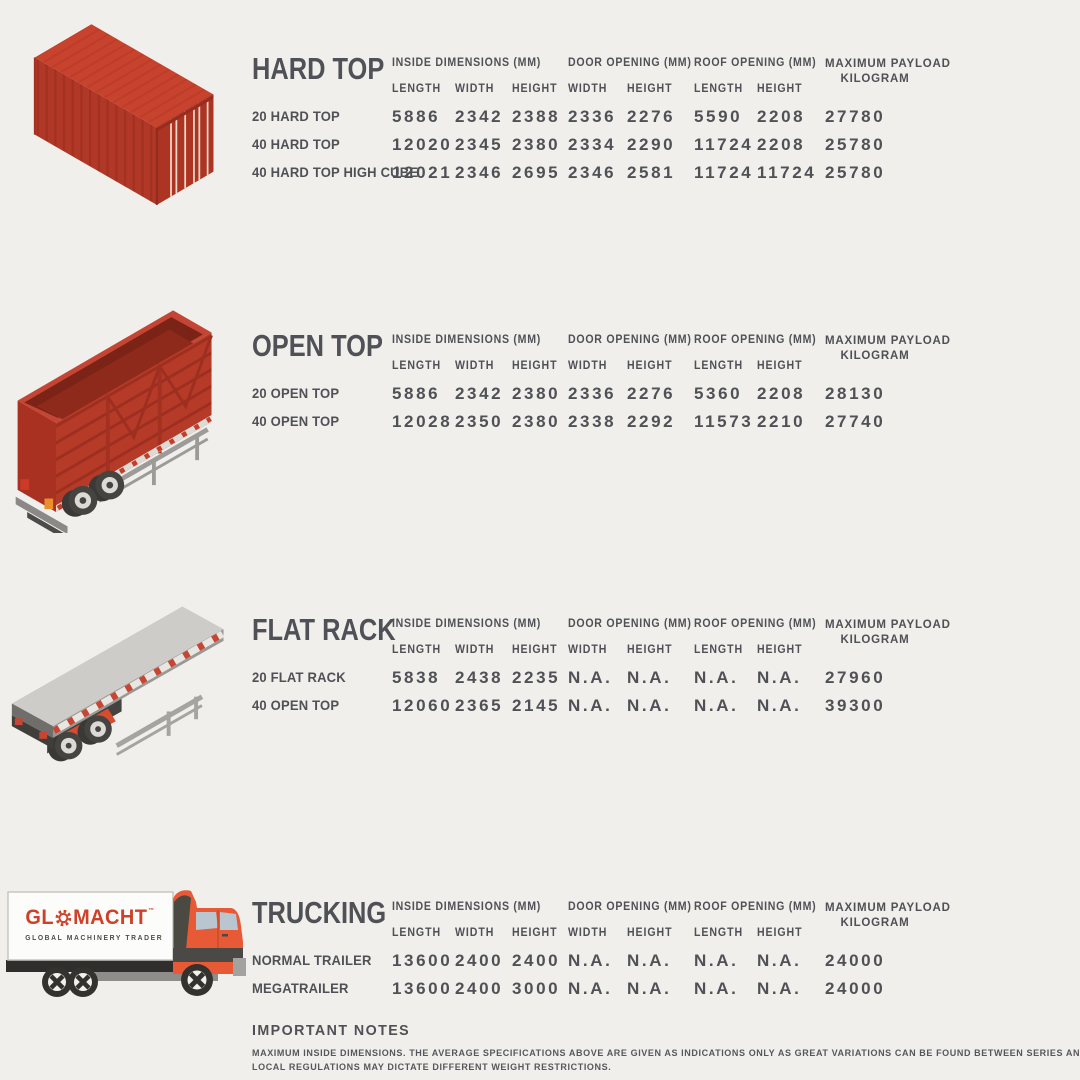 Image resolution: width=1080 pixels, height=1080 pixels. Describe the element at coordinates (422, 172) in the screenshot. I see `cell-inside-length: 12021` at that location.